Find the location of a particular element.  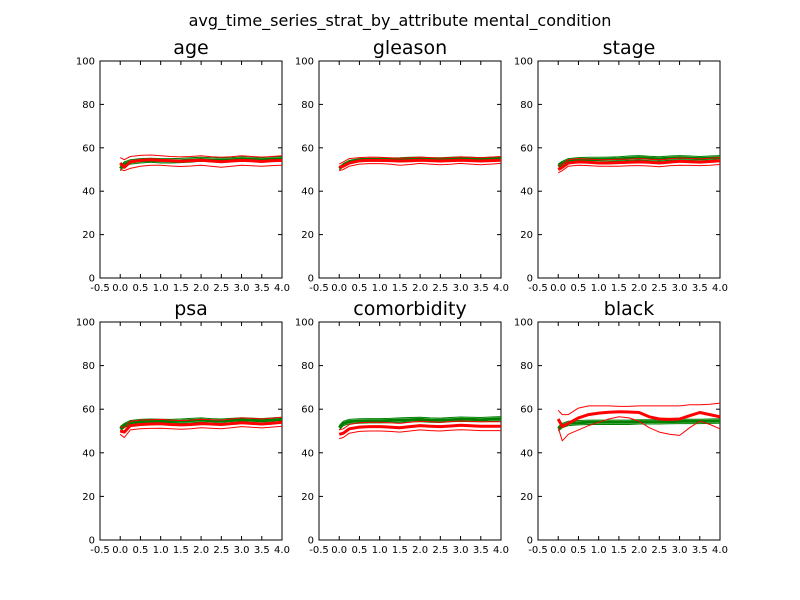

subplot-title: comorbidity is located at coordinates (409, 309).